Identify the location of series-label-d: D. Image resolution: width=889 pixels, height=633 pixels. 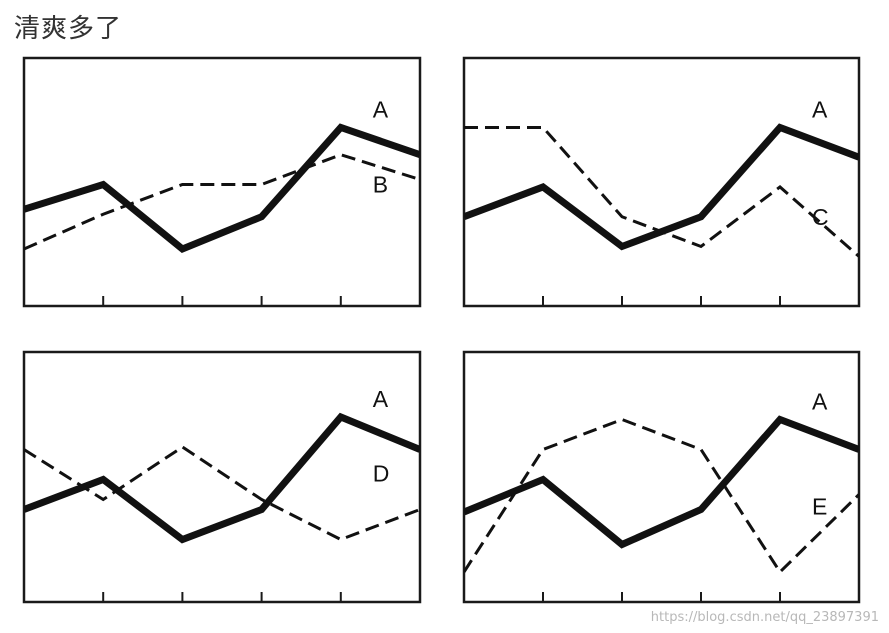
(381, 474).